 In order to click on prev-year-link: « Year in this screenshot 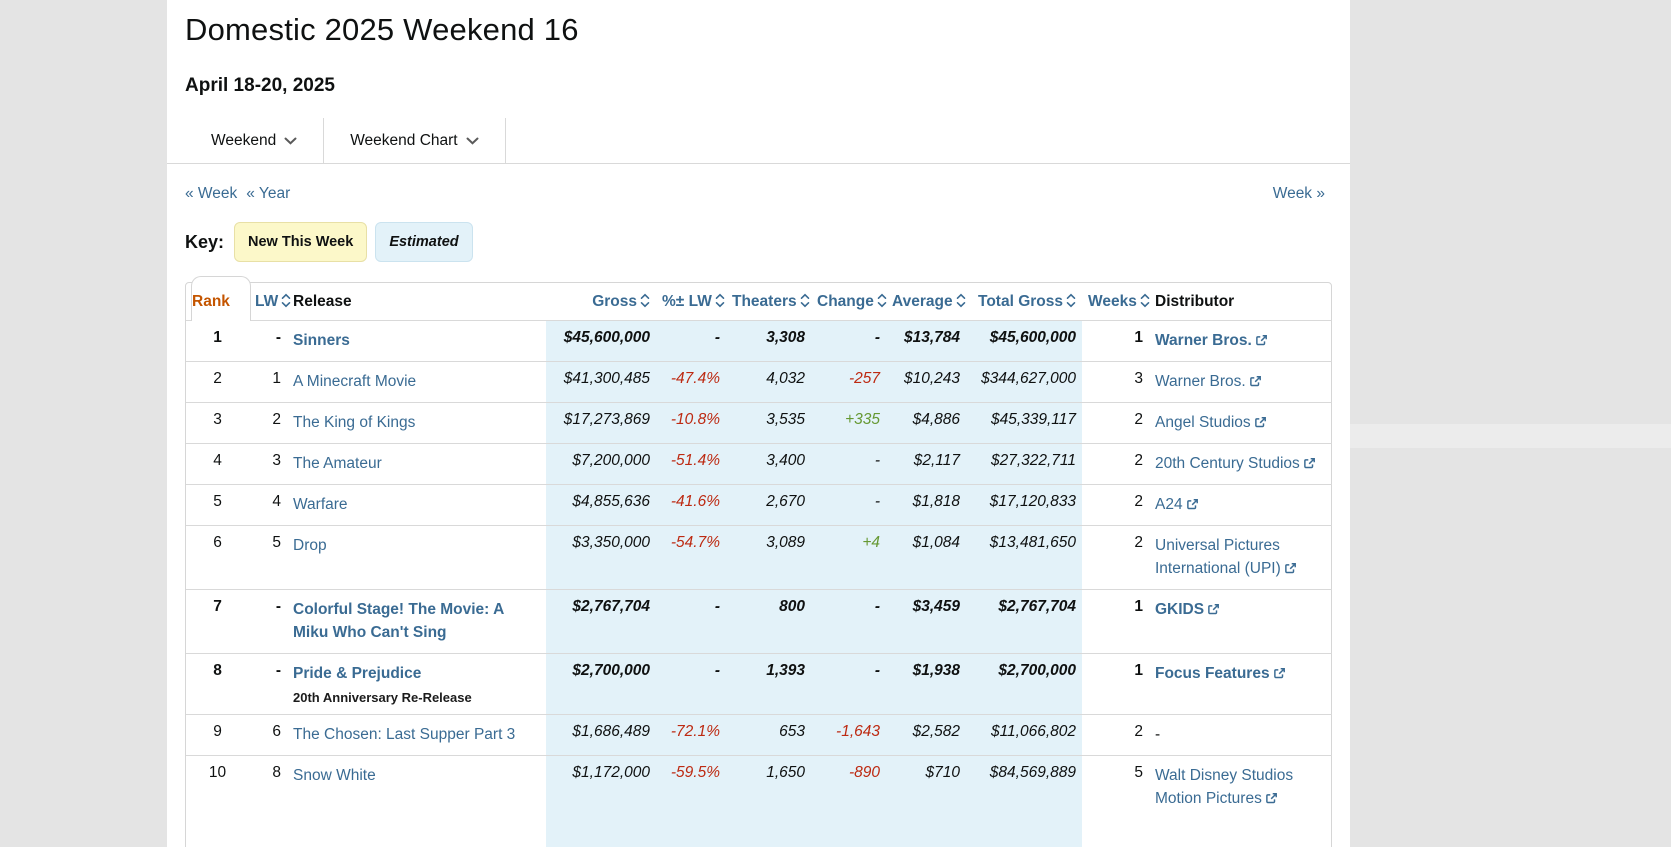, I will do `click(268, 193)`.